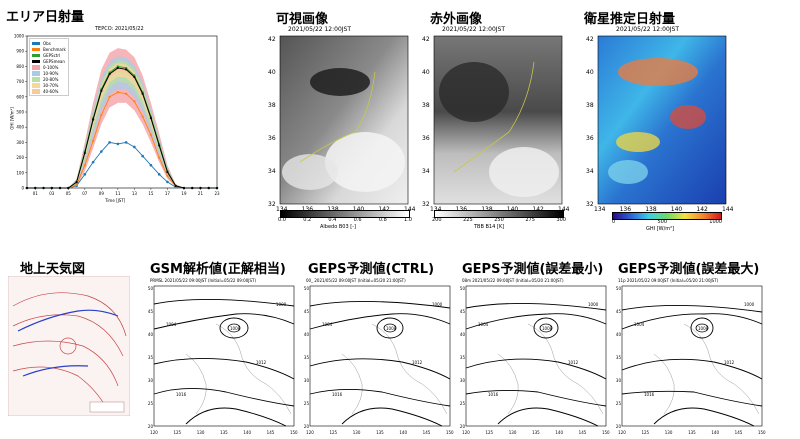 The height and width of the screenshot is (439, 800). What do you see at coordinates (426, 105) in the screenshot?
I see `lat-tick-label: 38` at bounding box center [426, 105].